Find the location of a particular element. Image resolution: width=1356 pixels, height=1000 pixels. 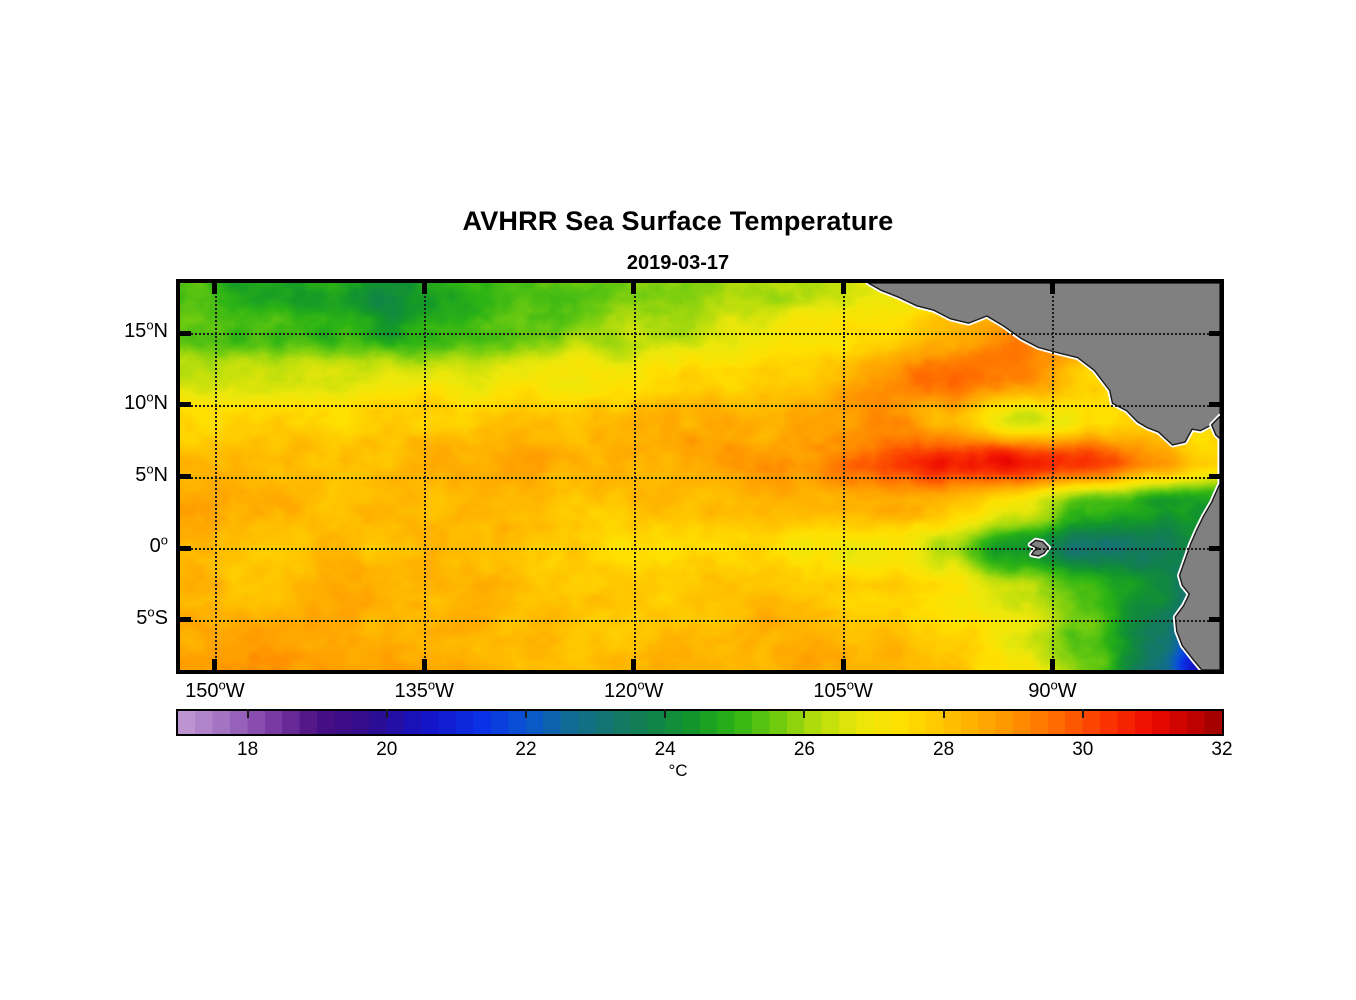

colorbar-tick-label: 20 is located at coordinates (387, 749).